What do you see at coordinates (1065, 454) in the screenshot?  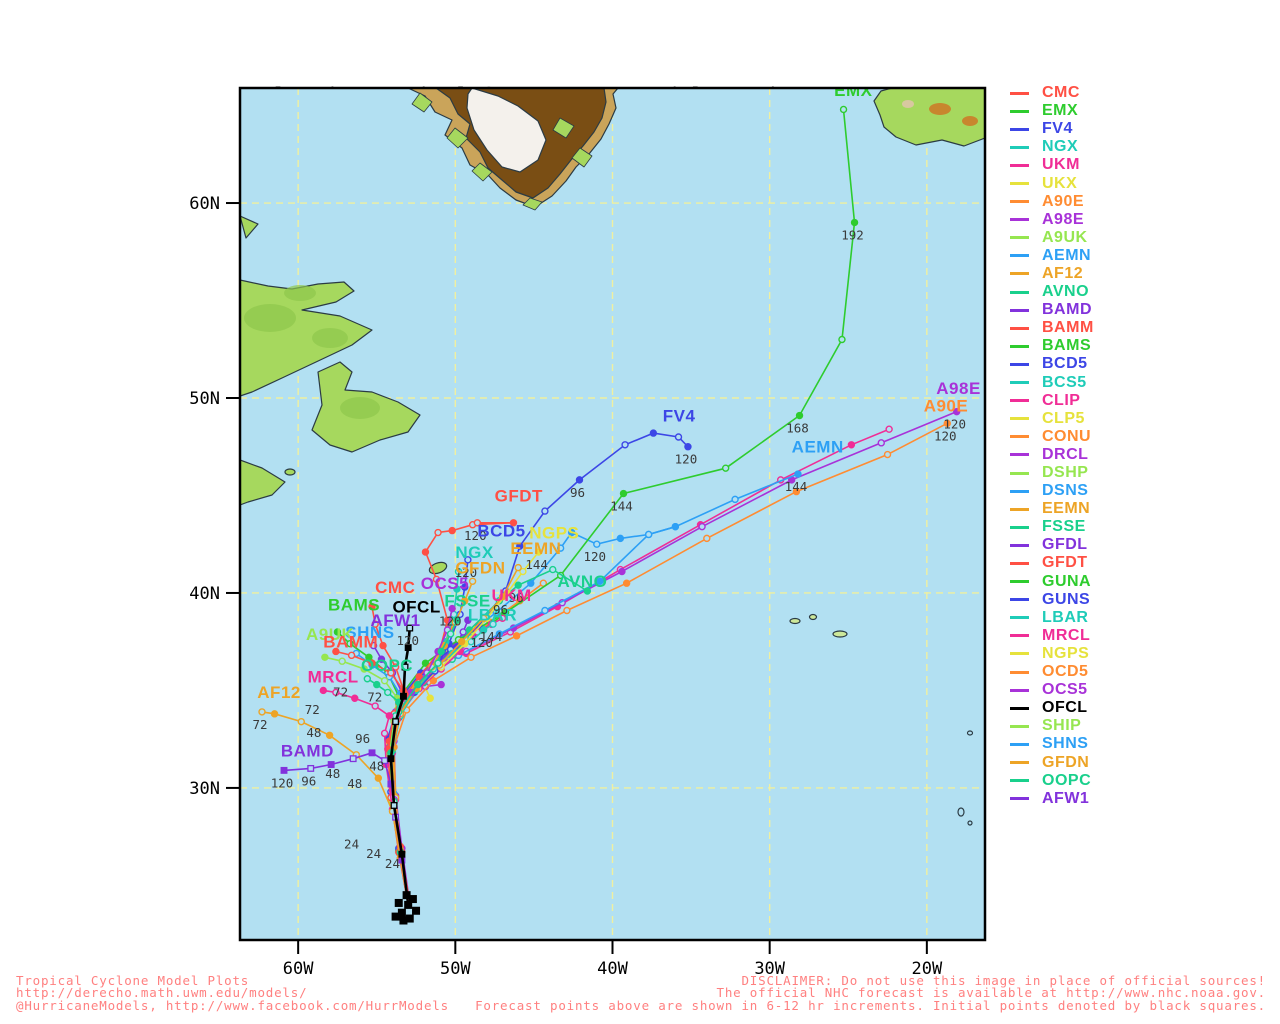 I see `legend-label: DRCL` at bounding box center [1065, 454].